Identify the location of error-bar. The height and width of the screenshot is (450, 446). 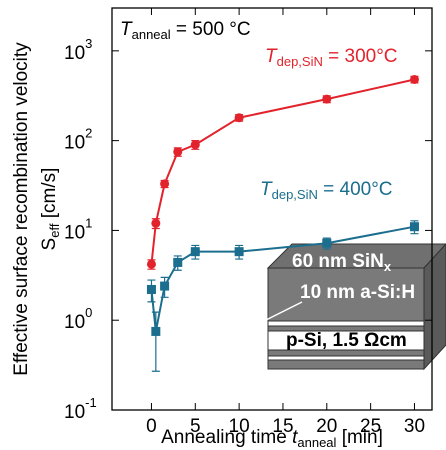
(155, 341).